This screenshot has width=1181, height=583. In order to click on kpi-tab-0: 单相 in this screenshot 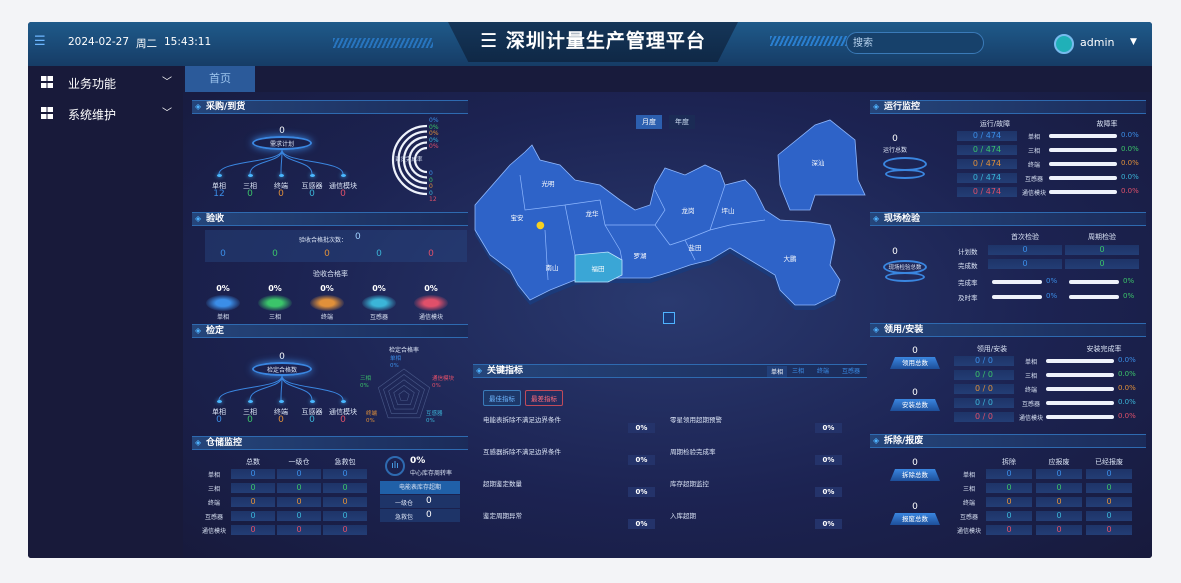, I will do `click(777, 371)`.